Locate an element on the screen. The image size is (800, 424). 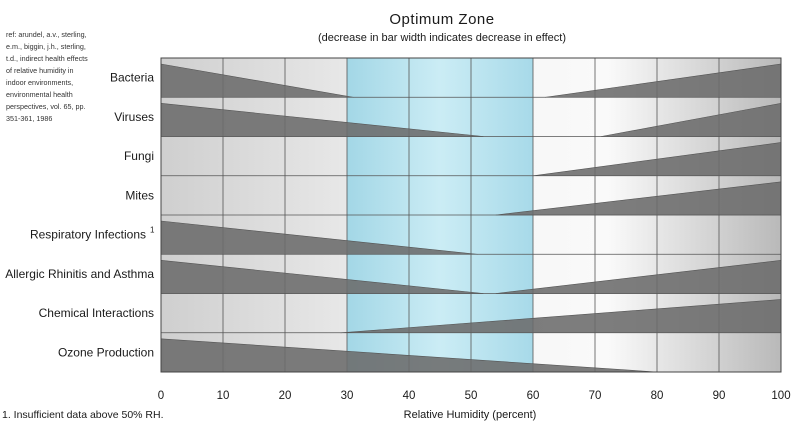
x-tick-label: 10 is located at coordinates (223, 396).